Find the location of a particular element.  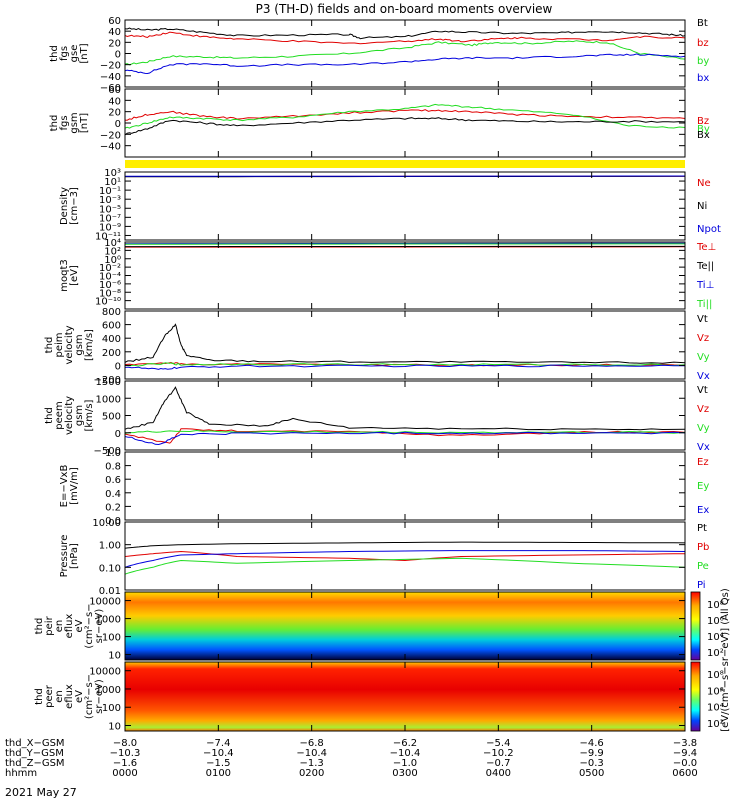

series-line-Vt is located at coordinates (405, 343).